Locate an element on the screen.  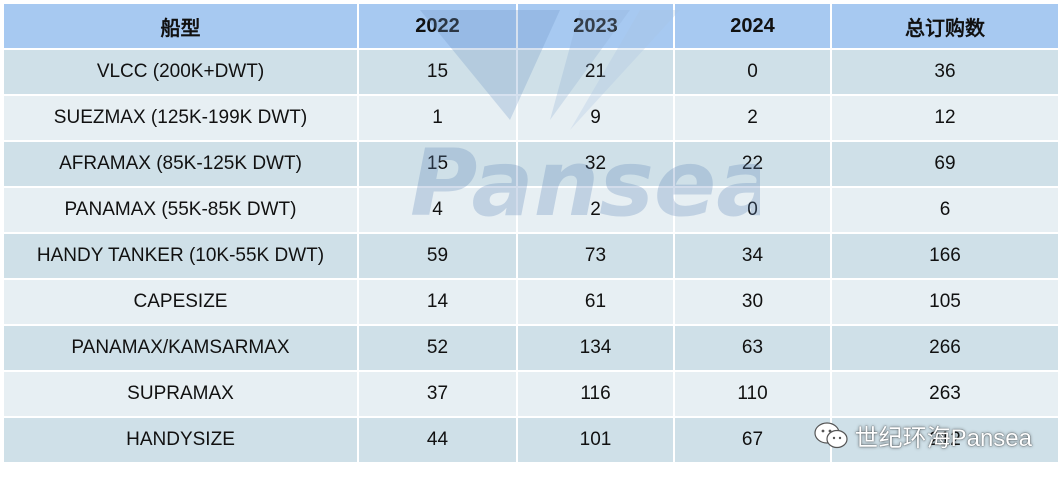
table-row: SUEZMAX (125K-199K DWT) 1 9 2 12 is located at coordinates (531, 118).